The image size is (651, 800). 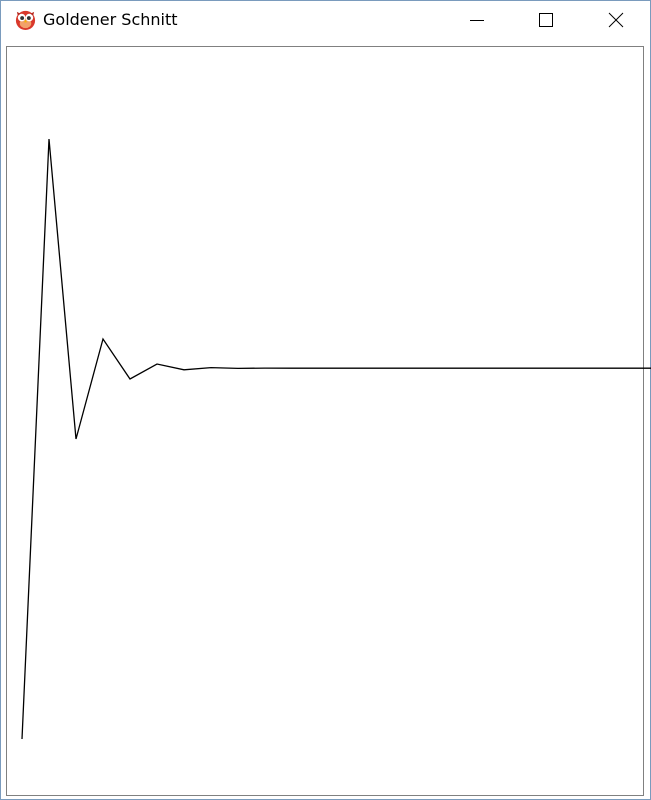 I want to click on maximize-button, so click(x=546, y=20).